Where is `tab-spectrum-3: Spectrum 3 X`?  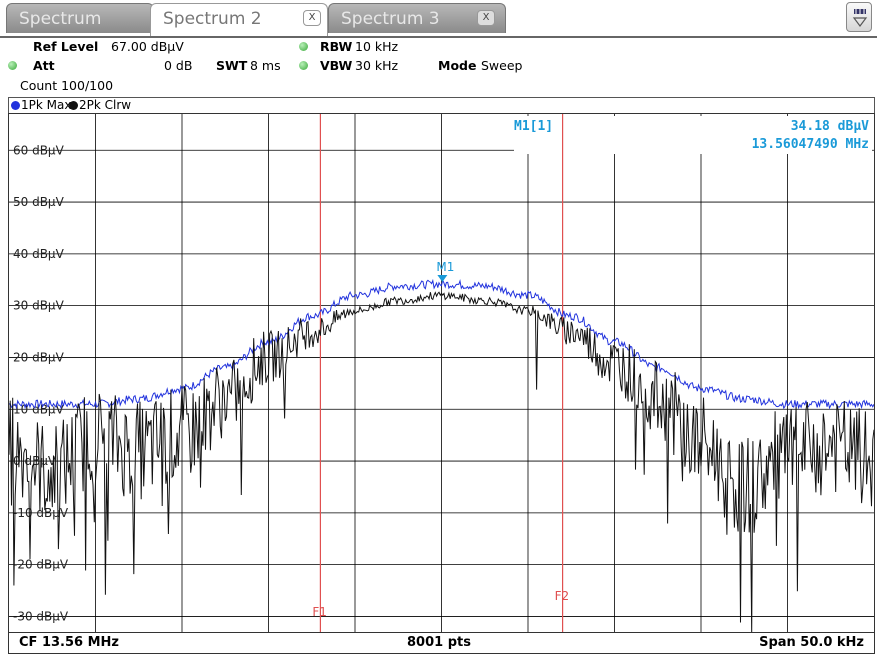
tab-spectrum-3: Spectrum 3 X is located at coordinates (417, 18).